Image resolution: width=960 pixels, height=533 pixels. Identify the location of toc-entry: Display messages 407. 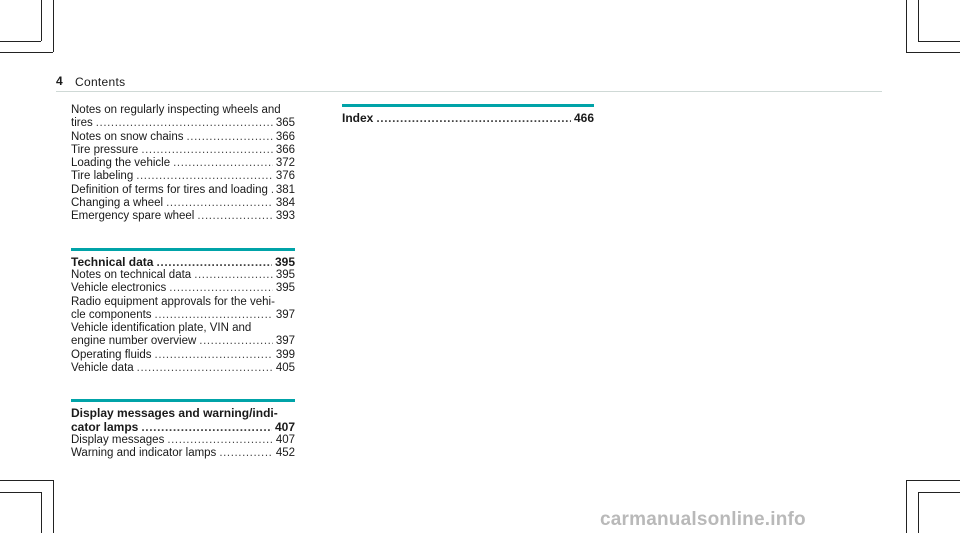
(183, 440).